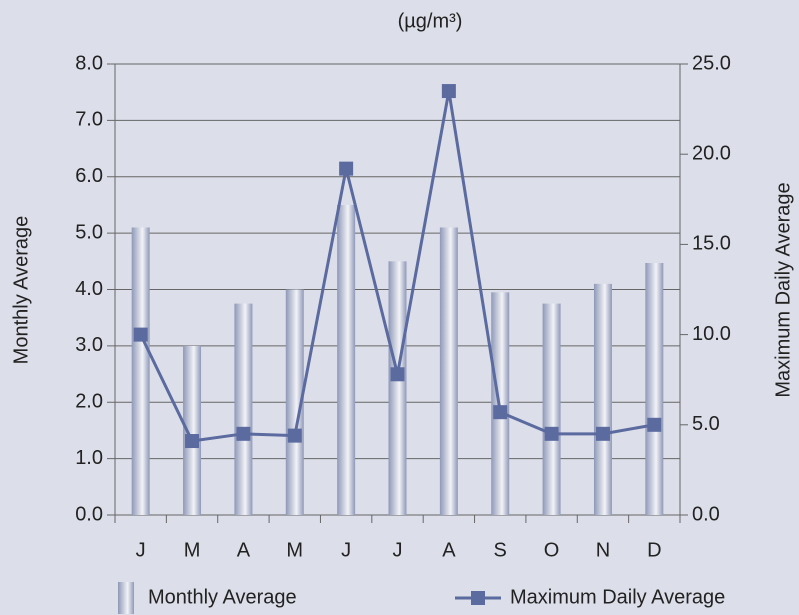 The width and height of the screenshot is (799, 615). What do you see at coordinates (500, 550) in the screenshot?
I see `x-tick-label: S` at bounding box center [500, 550].